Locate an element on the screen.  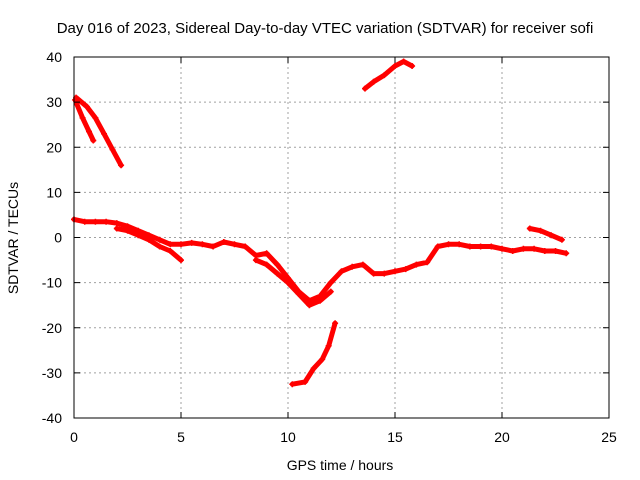
y-axis-label: SDTVAR / TECUs is located at coordinates (13, 238).